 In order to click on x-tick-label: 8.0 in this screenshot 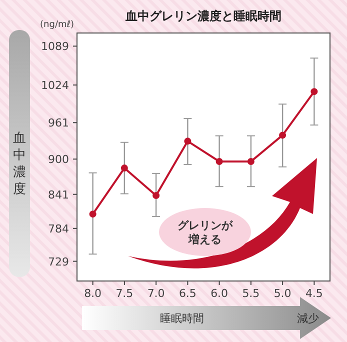, I will do `click(93, 293)`.